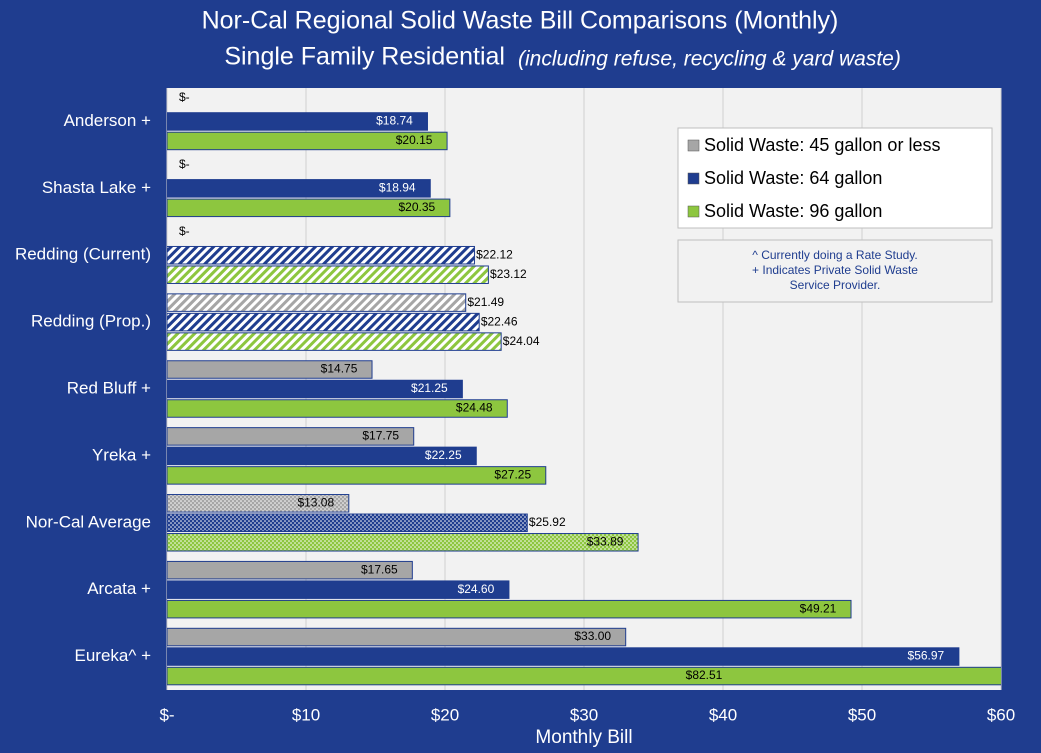 The image size is (1041, 753). I want to click on data-label: $22.46, so click(499, 321).